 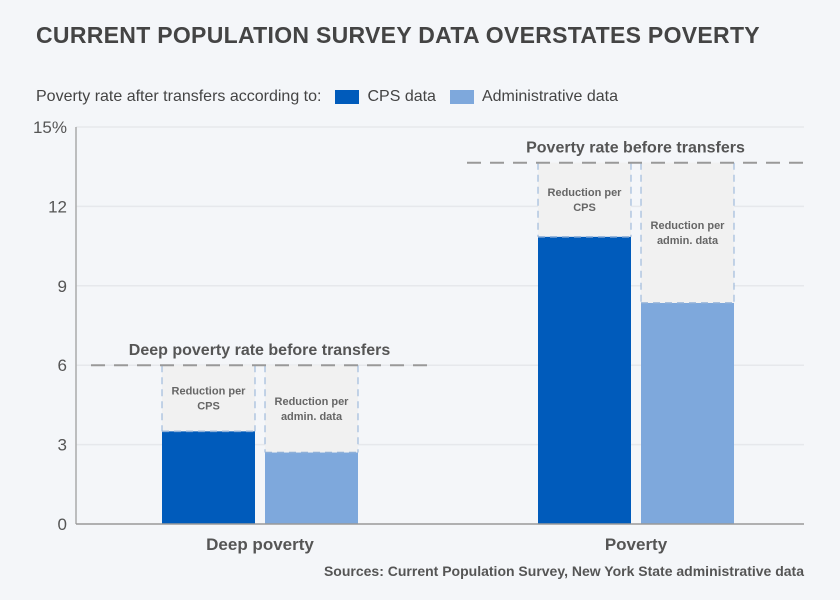 What do you see at coordinates (62, 445) in the screenshot?
I see `y-tick-label: 3` at bounding box center [62, 445].